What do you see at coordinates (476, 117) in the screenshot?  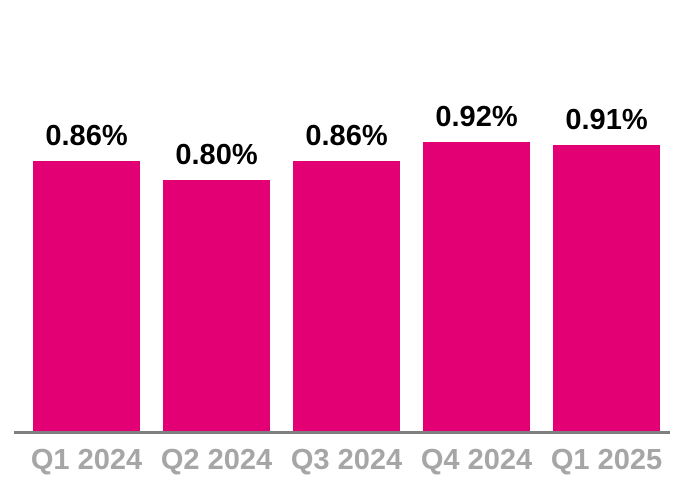 I see `bar-value-label: 0.92%` at bounding box center [476, 117].